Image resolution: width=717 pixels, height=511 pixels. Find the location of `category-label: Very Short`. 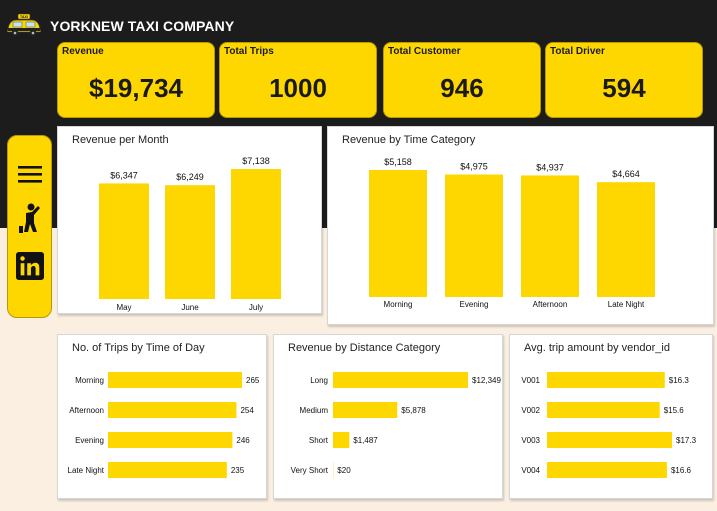

category-label: Very Short is located at coordinates (310, 470).